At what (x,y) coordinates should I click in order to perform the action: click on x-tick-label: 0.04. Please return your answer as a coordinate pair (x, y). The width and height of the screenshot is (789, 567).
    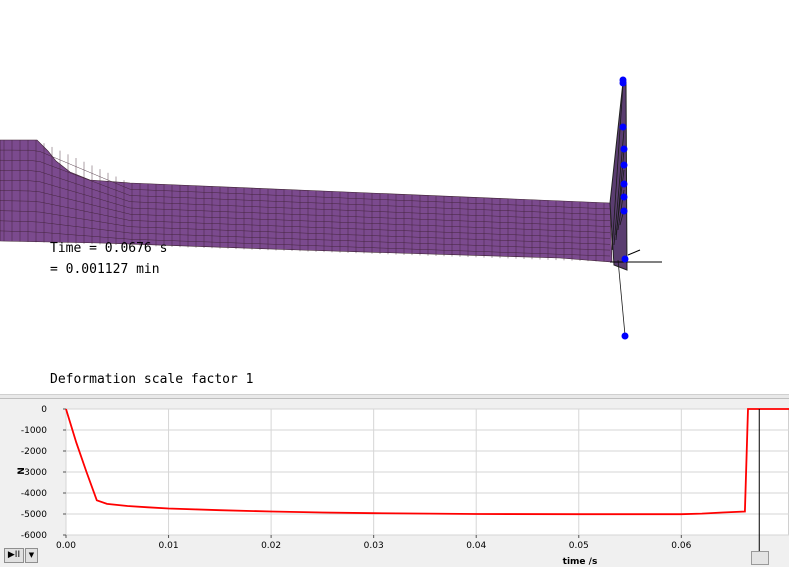
    Looking at the image, I should click on (476, 546).